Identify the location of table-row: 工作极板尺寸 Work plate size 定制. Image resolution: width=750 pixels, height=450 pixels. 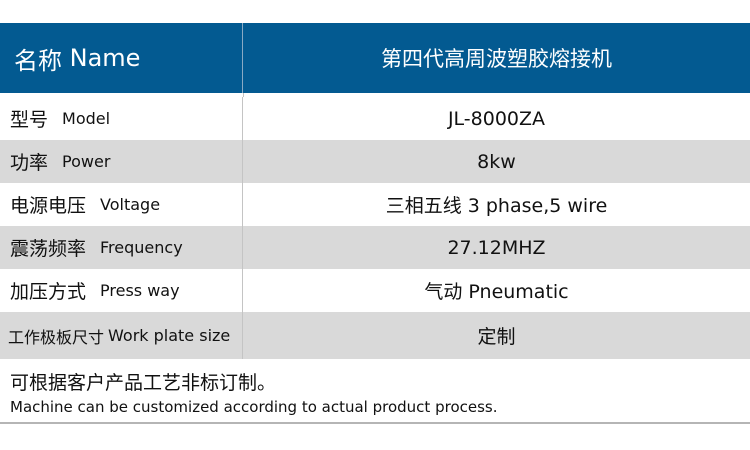
(375, 335).